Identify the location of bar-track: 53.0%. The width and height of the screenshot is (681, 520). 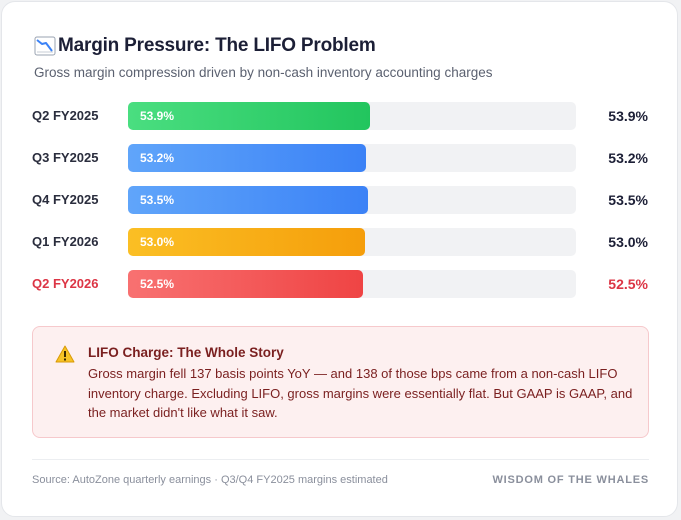
(352, 242).